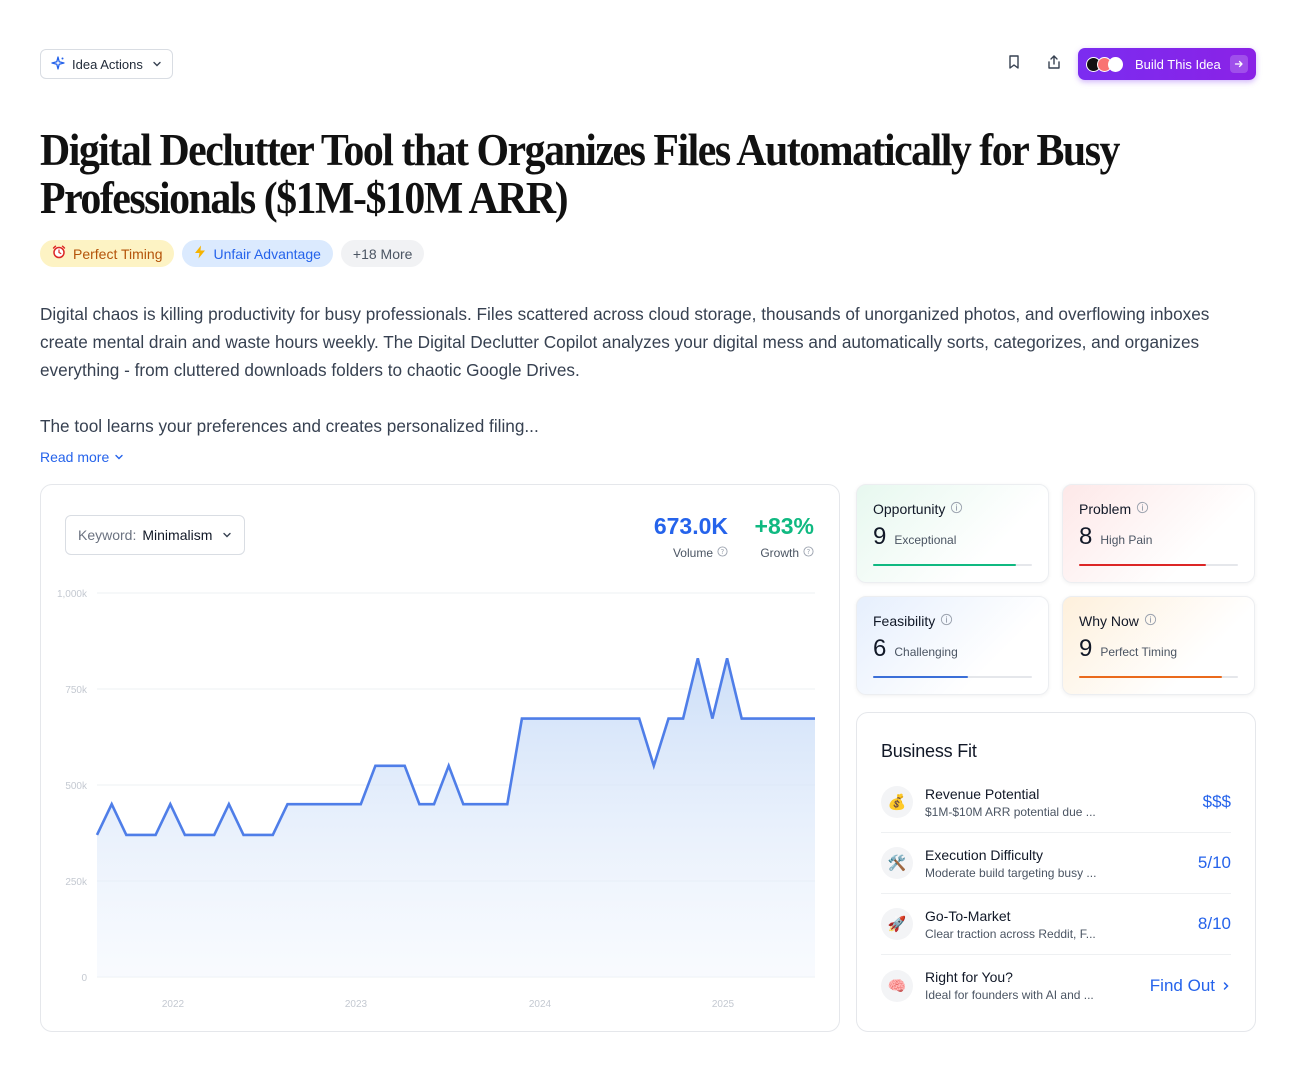  I want to click on score-name: Why Now, so click(1109, 621).